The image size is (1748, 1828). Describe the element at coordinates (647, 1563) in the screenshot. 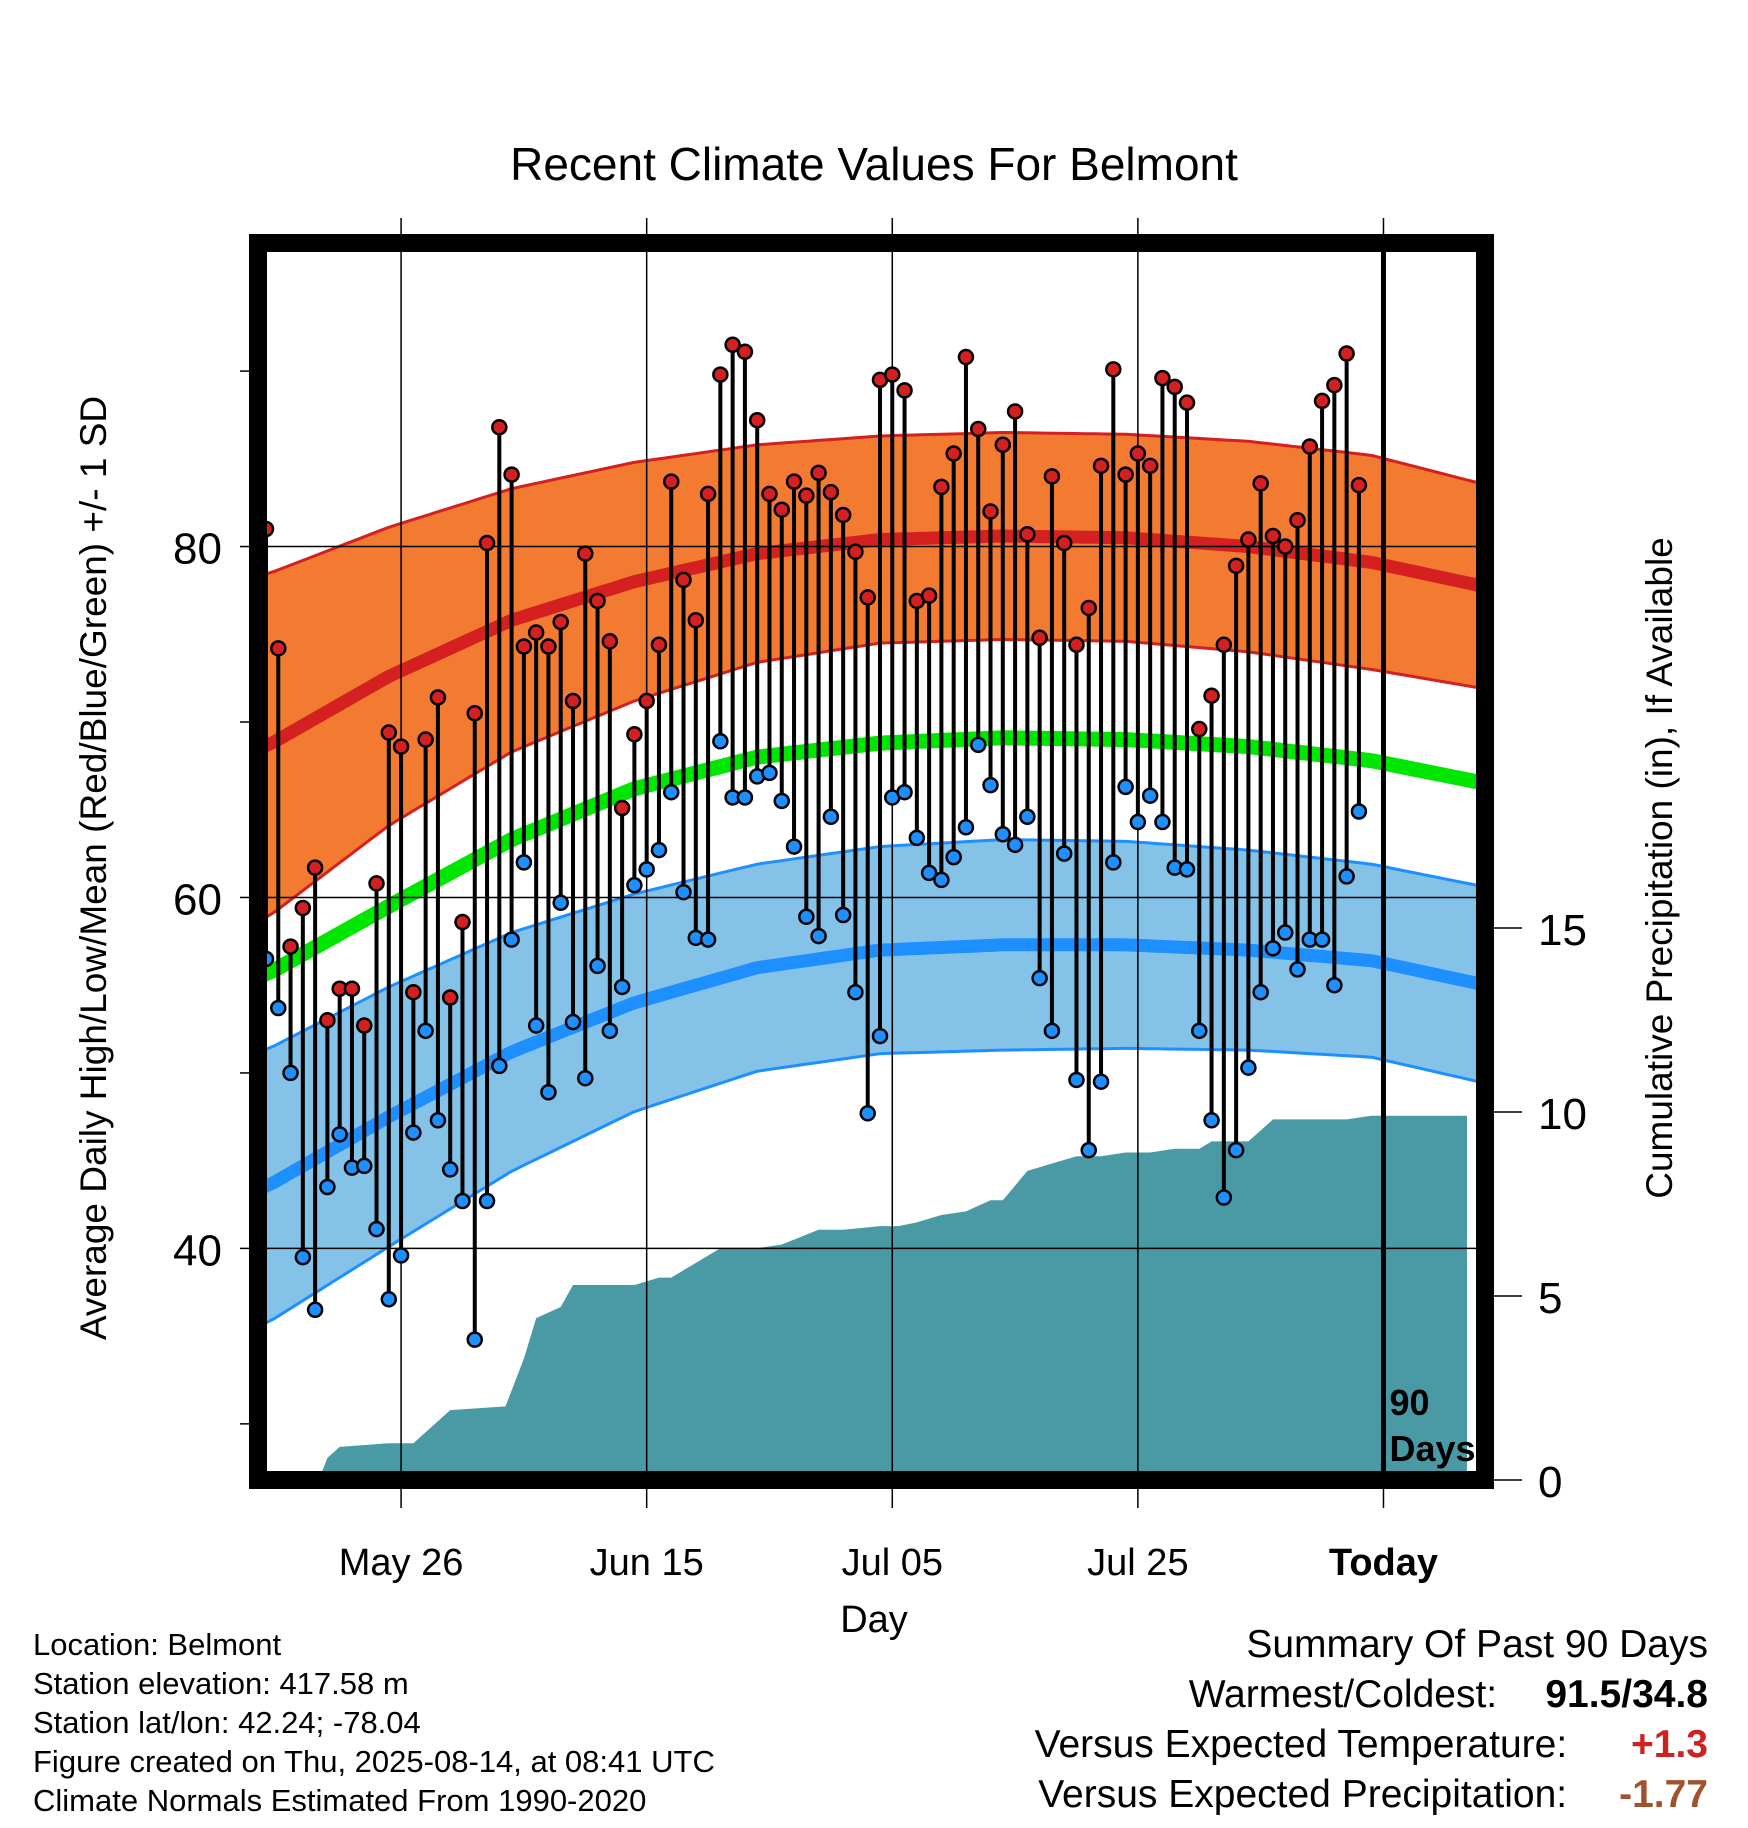

I see `x-tick-label: Jun 15` at that location.